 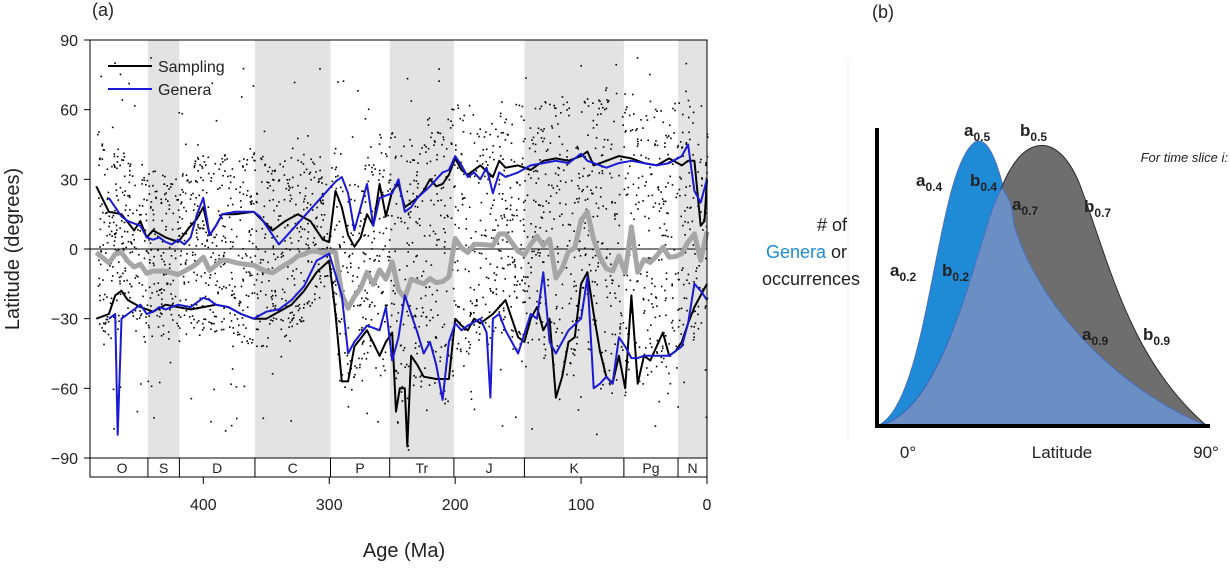 I want to click on b-ylabel-line1: # of, so click(x=832, y=225).